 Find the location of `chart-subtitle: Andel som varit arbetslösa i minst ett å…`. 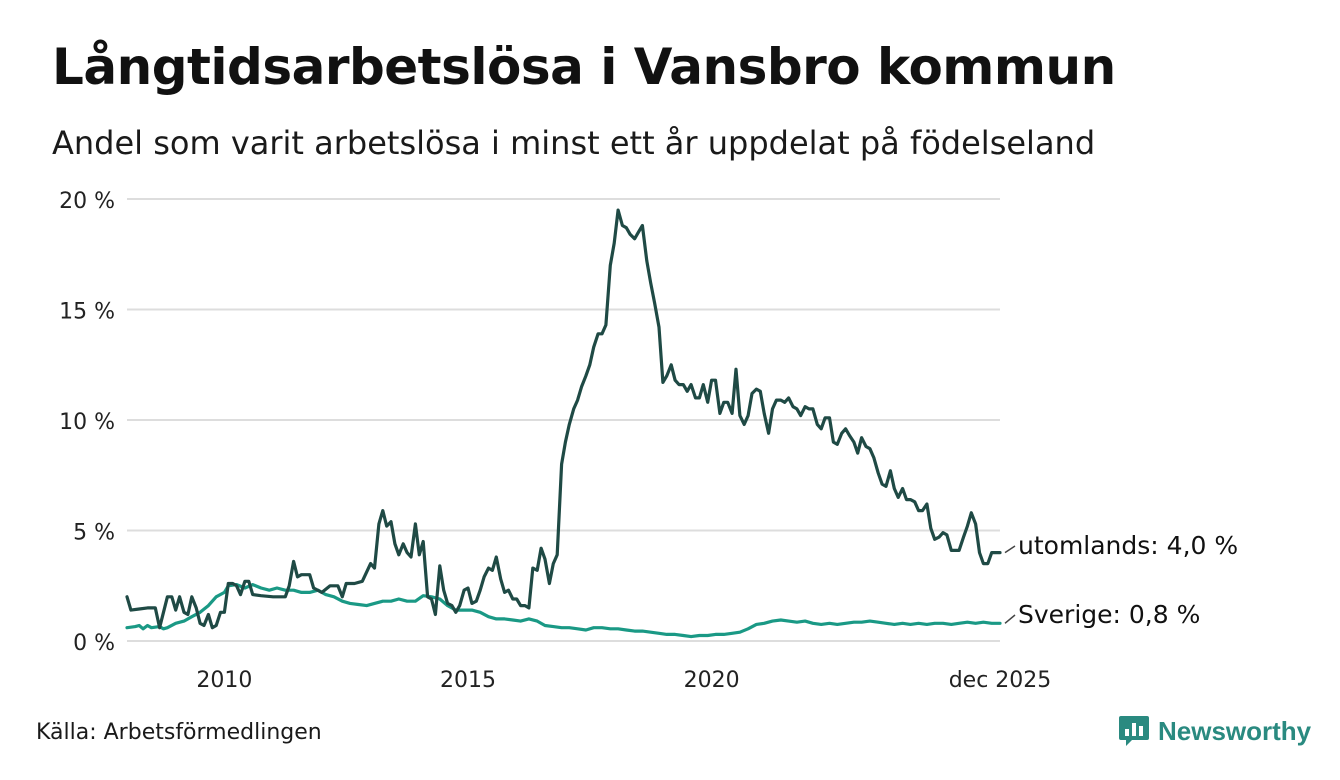

chart-subtitle: Andel som varit arbetslösa i minst ett å… is located at coordinates (574, 143).